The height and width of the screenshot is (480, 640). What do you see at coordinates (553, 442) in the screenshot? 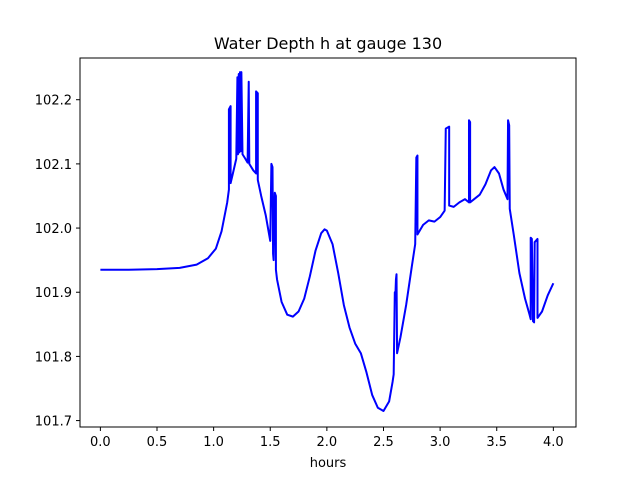
I see `x-tick-label: 4.0` at bounding box center [553, 442].